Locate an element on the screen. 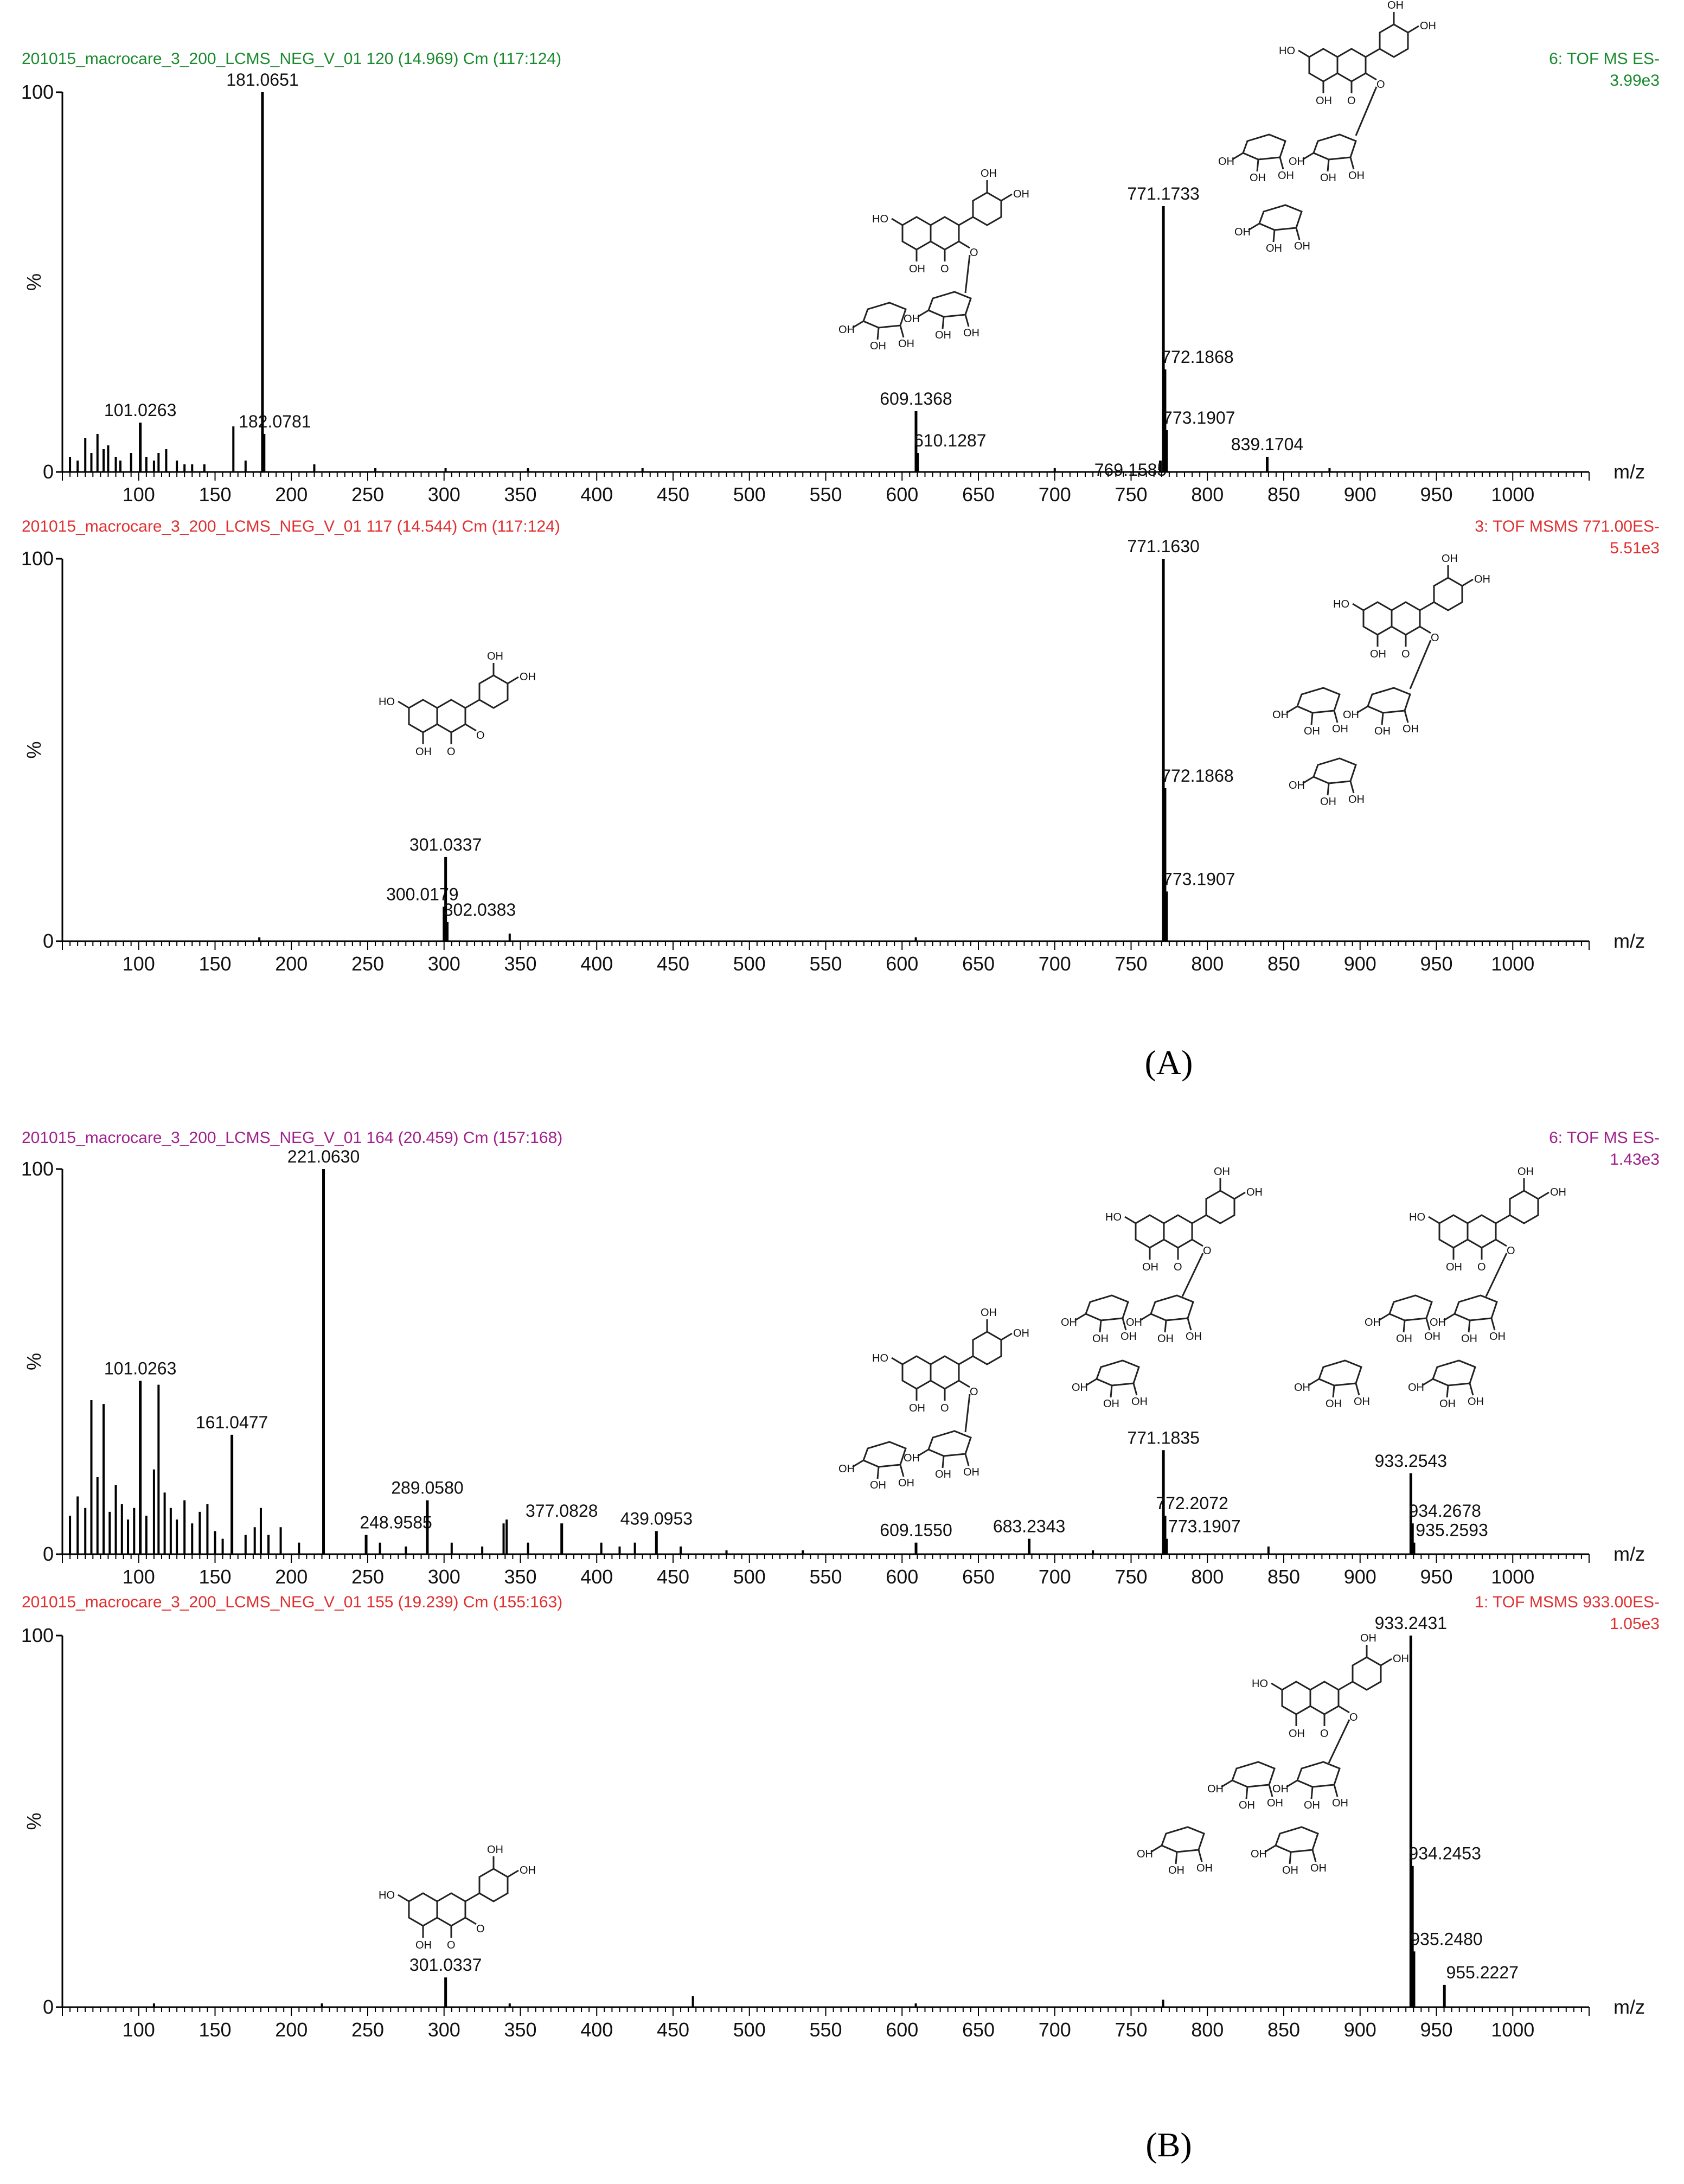 This screenshot has height=2184, width=1684. structure-a2-aglycone is located at coordinates (457, 704).